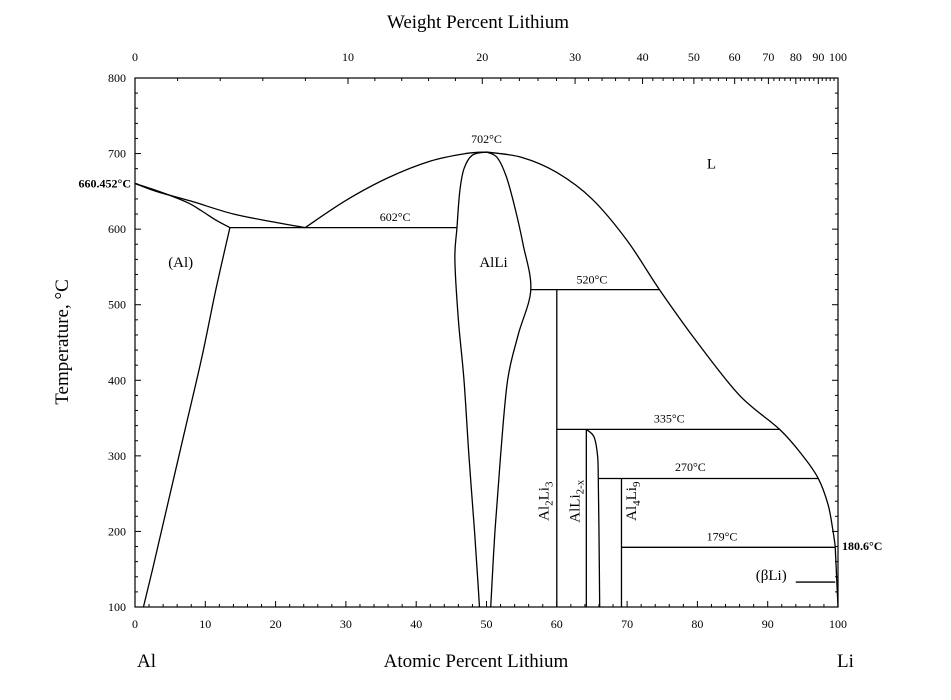 Image resolution: width=951 pixels, height=700 pixels. Describe the element at coordinates (348, 57) in the screenshot. I see `top-tick-label: 10` at that location.